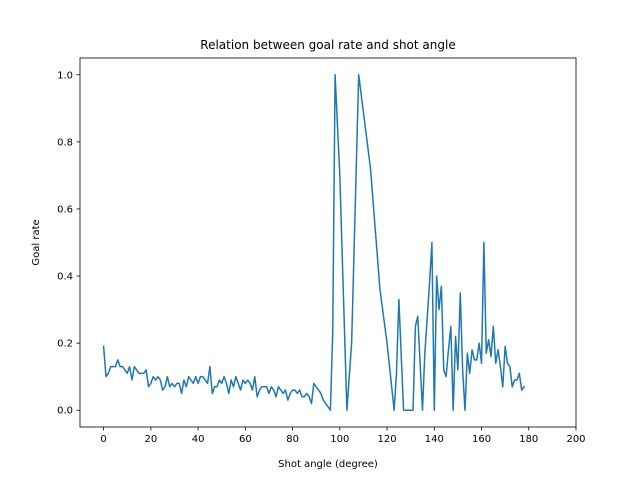 The image size is (640, 480). I want to click on x-axis: 0 20 40 60 80 100 120 140 160 180 200, so click(343, 436).